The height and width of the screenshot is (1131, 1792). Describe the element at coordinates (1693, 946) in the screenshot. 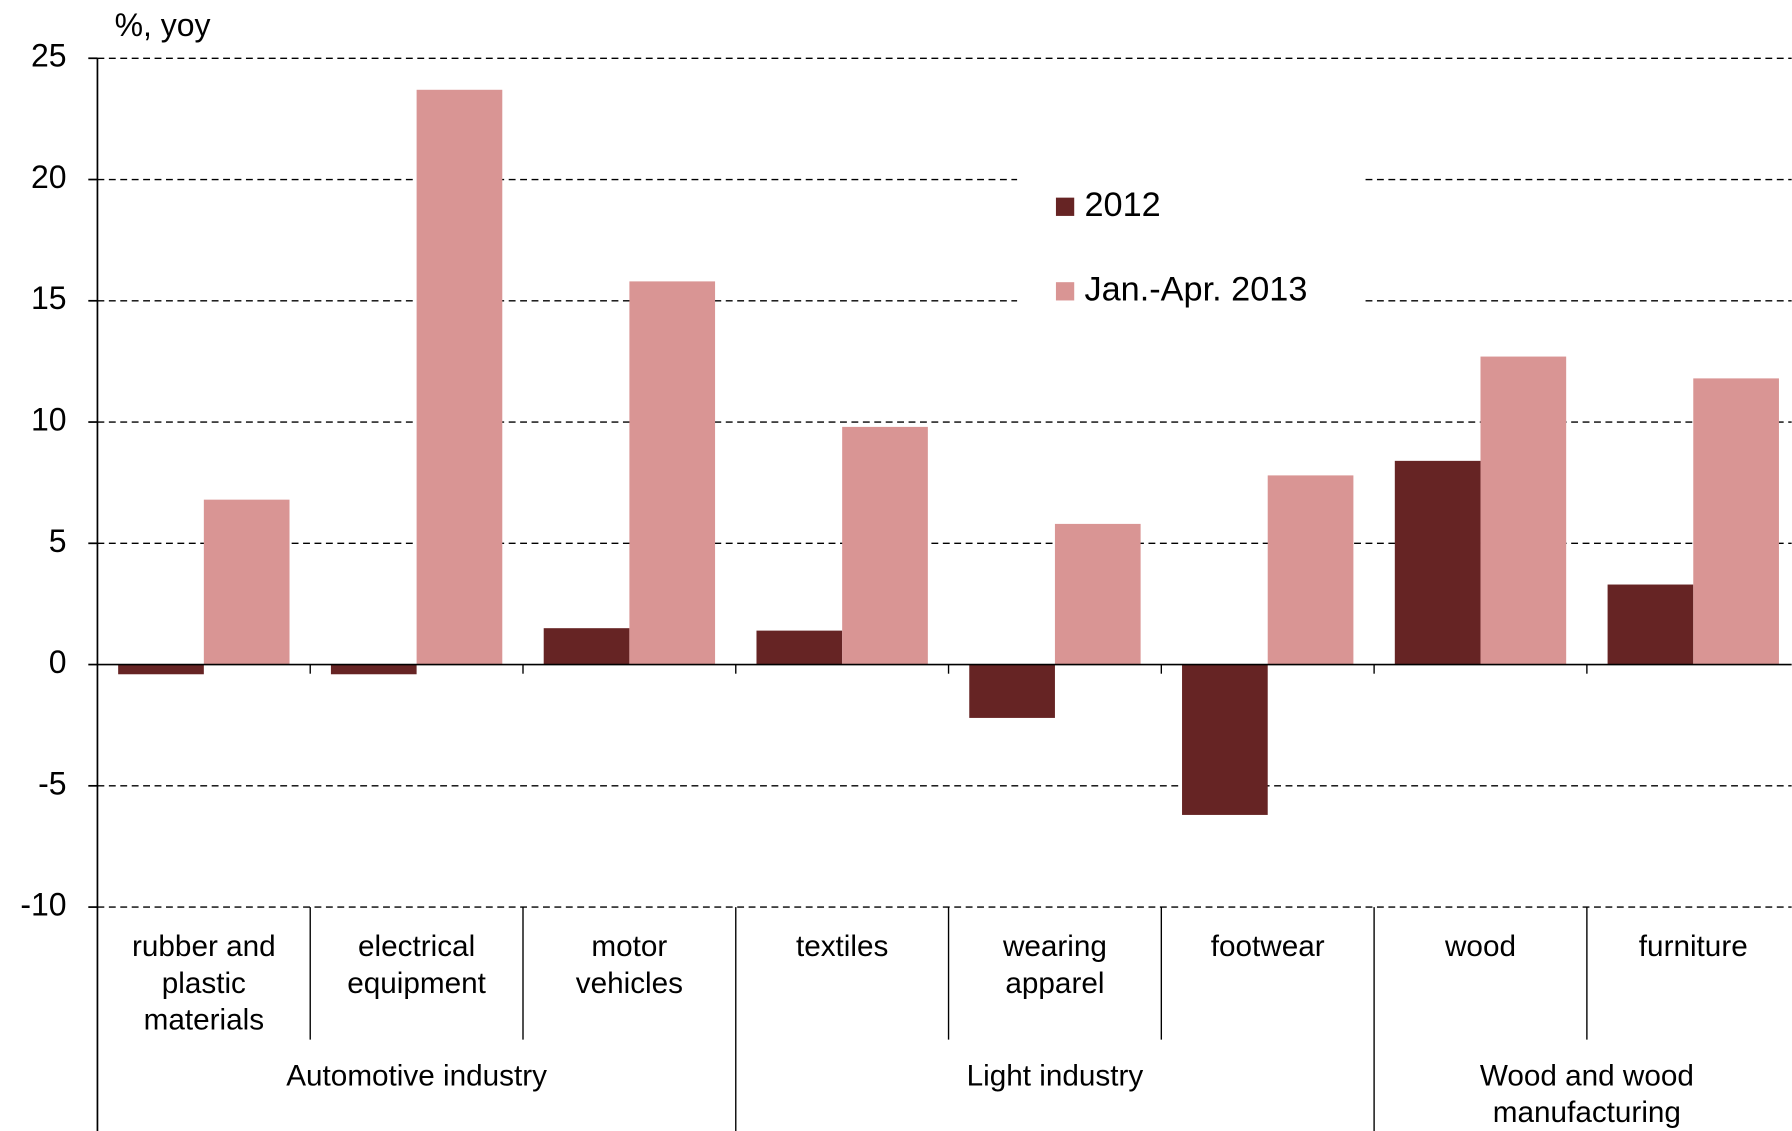

I see `x-tick-label: furniture` at that location.